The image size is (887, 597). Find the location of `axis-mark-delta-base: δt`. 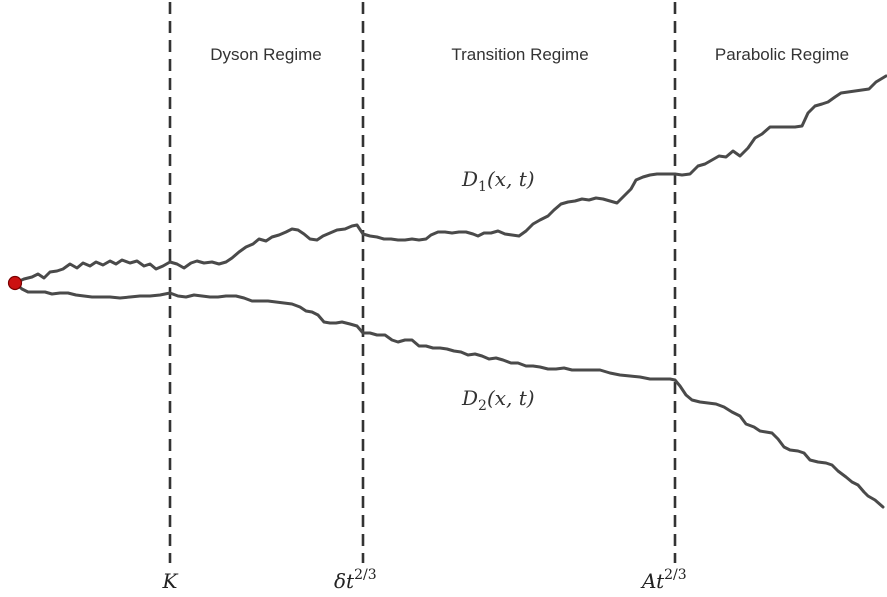

axis-mark-delta-base: δt is located at coordinates (344, 581).